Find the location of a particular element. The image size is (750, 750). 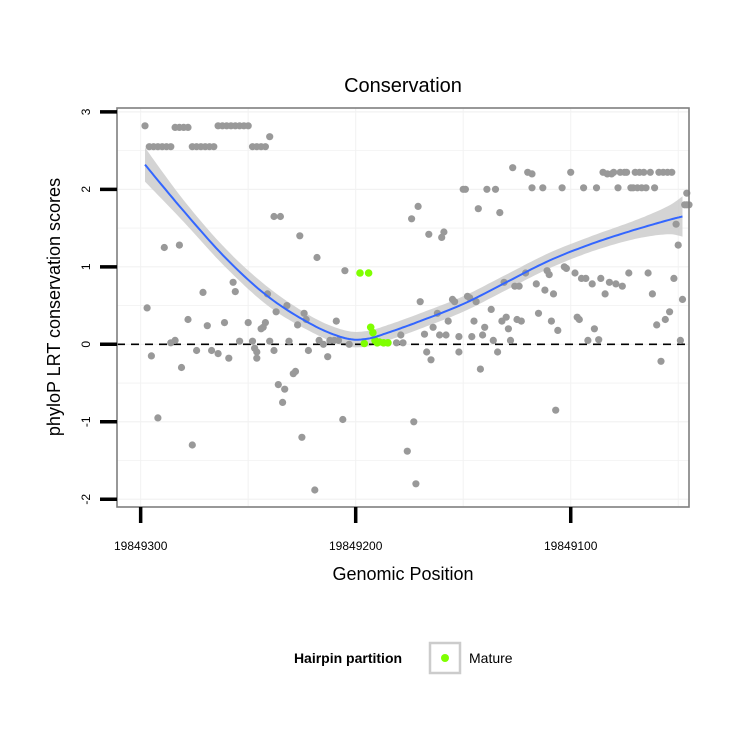

legend: Hairpin partition Mature is located at coordinates (403, 658).